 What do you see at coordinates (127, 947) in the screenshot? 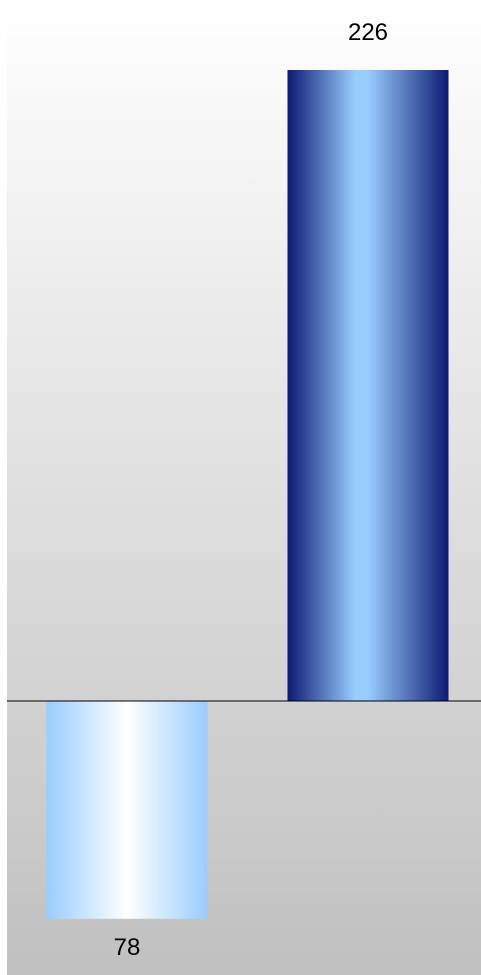
I see `data-label: 78` at bounding box center [127, 947].